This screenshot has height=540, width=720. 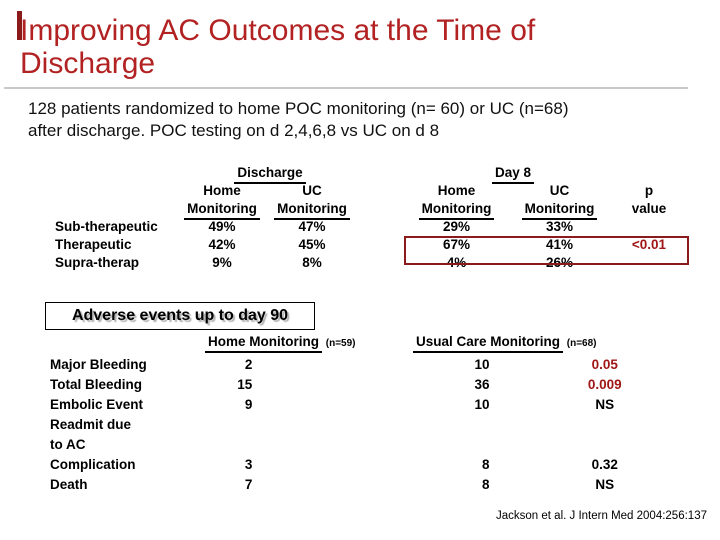 What do you see at coordinates (222, 244) in the screenshot?
I see `cell-discharge-home: 42%` at bounding box center [222, 244].